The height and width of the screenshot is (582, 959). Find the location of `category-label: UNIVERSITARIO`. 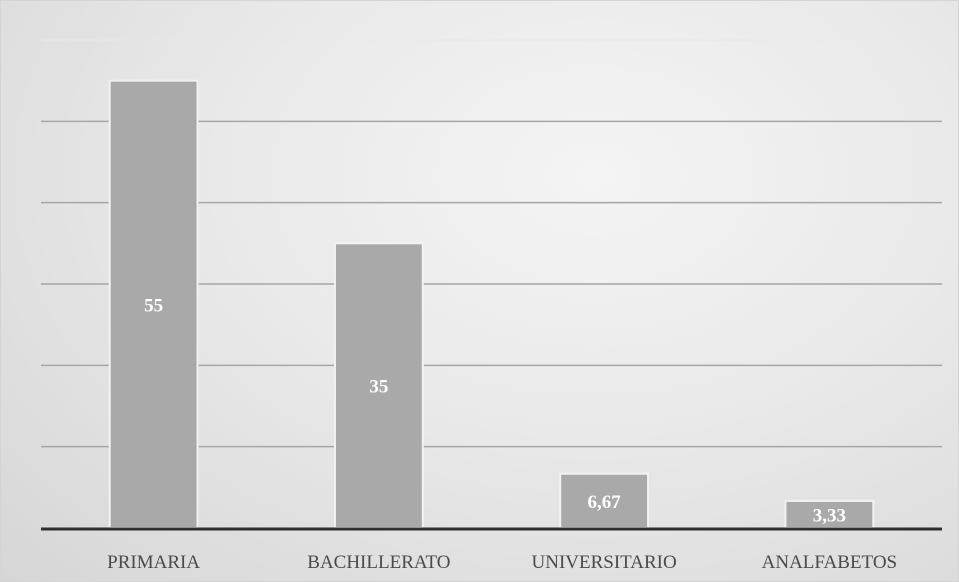

category-label: UNIVERSITARIO is located at coordinates (604, 562).